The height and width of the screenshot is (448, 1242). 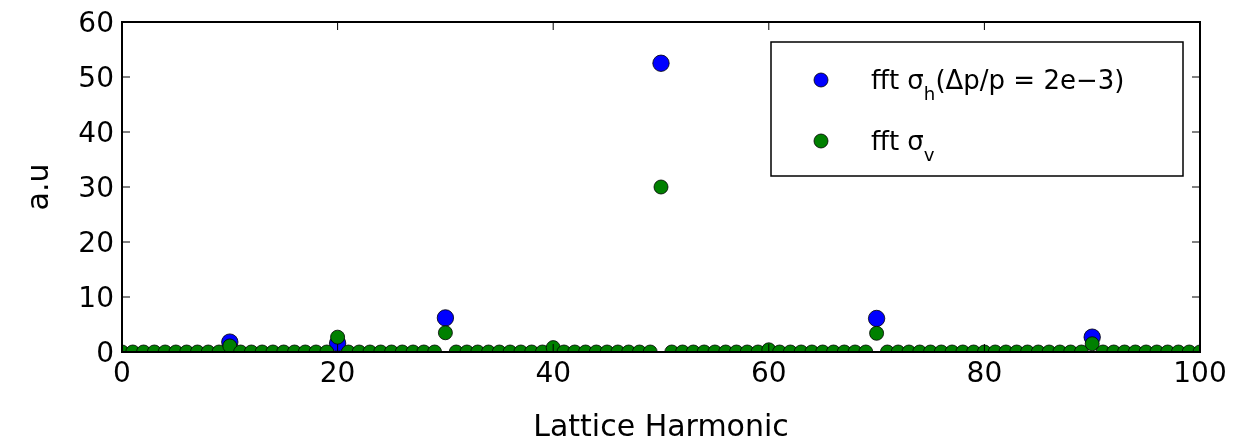 I want to click on y-tick-label: 30, so click(x=96, y=187).